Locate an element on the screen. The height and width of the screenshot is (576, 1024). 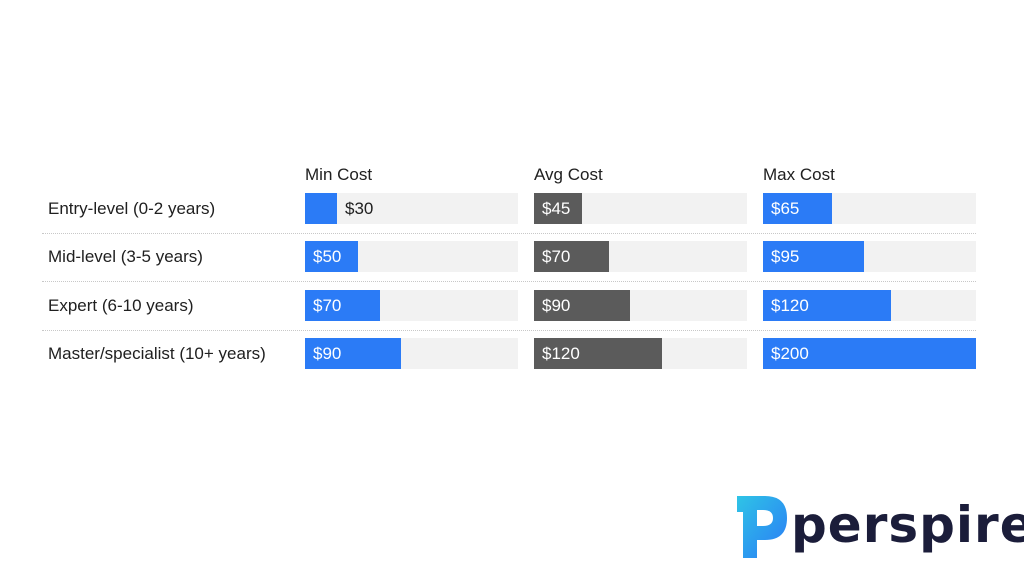
value-label: $45 is located at coordinates (556, 208).